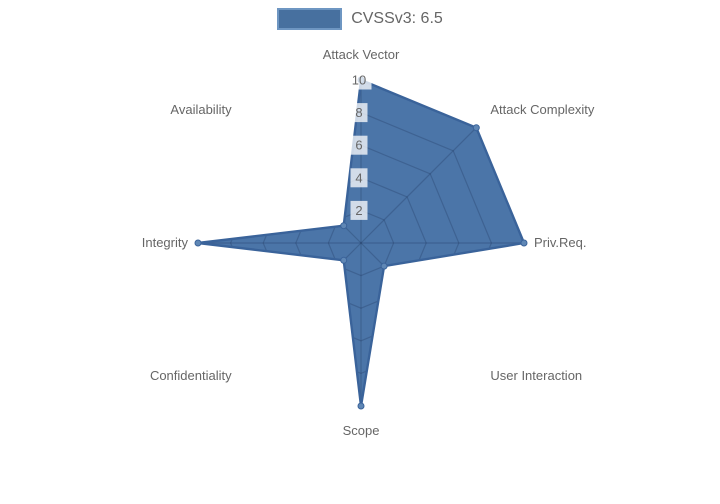  I want to click on point-label: Scope, so click(361, 430).